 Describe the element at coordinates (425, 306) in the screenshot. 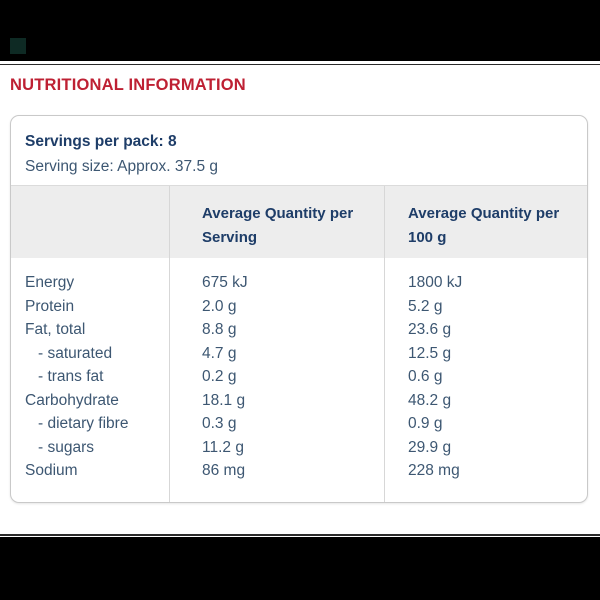

I see `value-per-100g: 5.2 g` at that location.